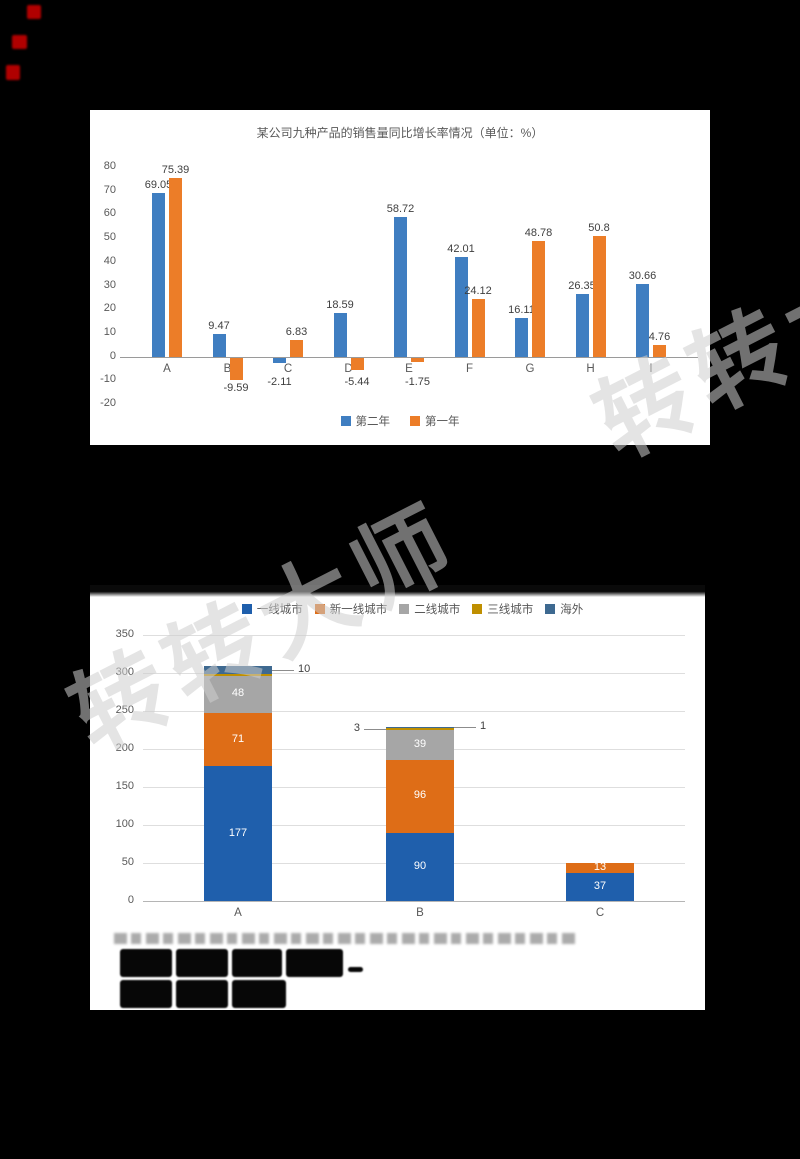 The image size is (800, 1159). Describe the element at coordinates (600, 913) in the screenshot. I see `chart2-category-label: C` at that location.